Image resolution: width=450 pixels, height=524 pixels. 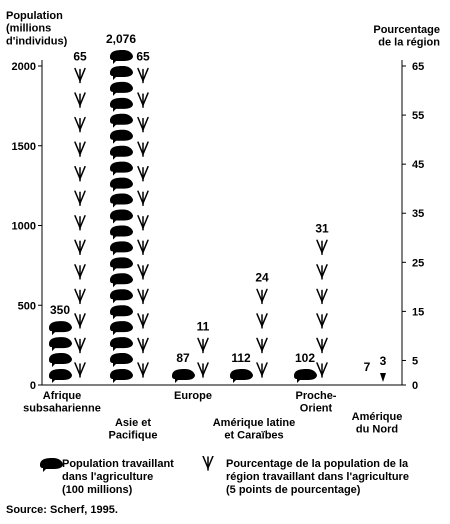 I want to click on right-tick-label-55: 55, so click(x=418, y=116).